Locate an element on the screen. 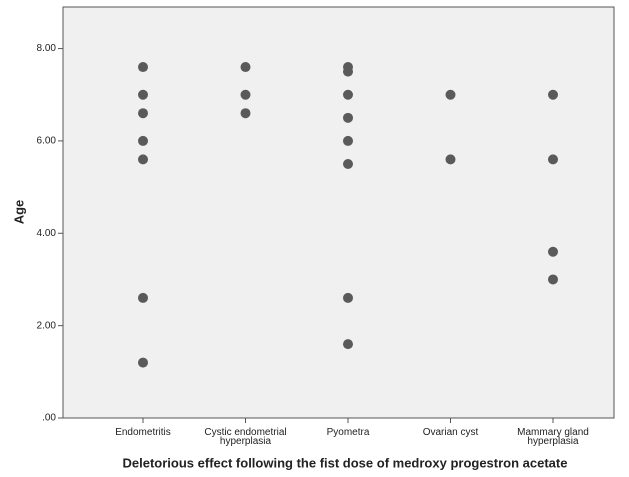 The image size is (629, 477). y-tick-label: .00 is located at coordinates (49, 418).